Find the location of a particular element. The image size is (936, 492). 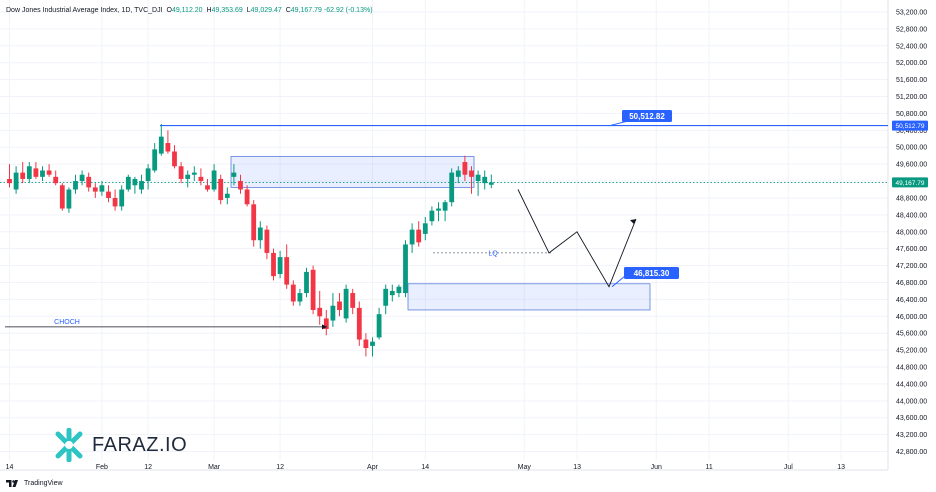

current-price-tag: 49,167.79 is located at coordinates (910, 183).